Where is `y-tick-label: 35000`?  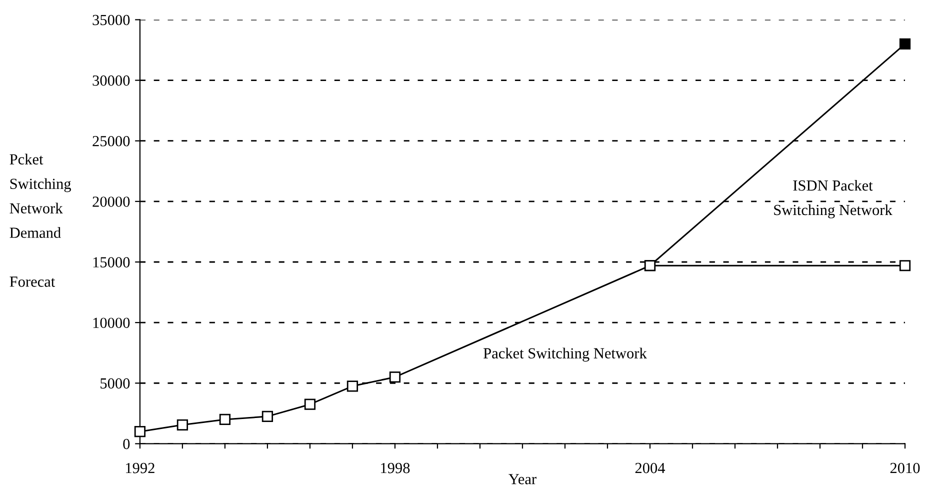
y-tick-label: 35000 is located at coordinates (111, 20).